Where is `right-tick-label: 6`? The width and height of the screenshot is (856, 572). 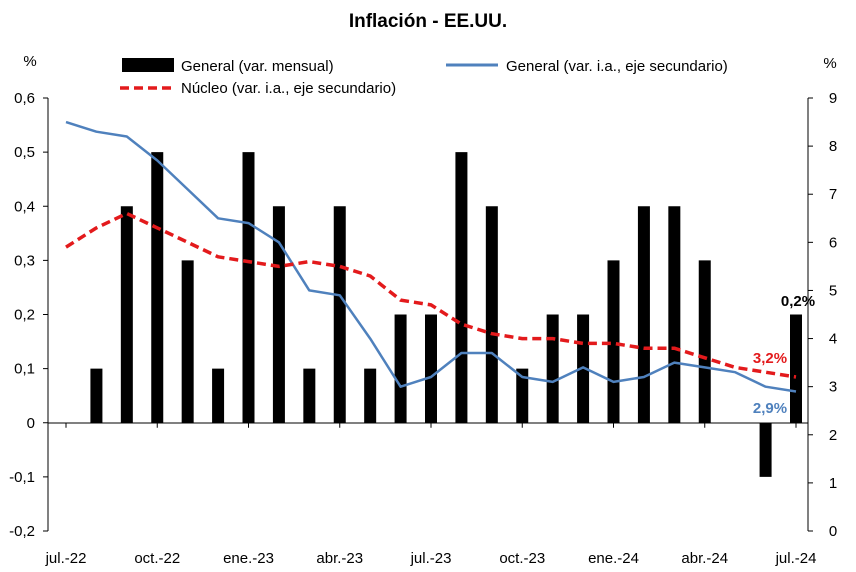 right-tick-label: 6 is located at coordinates (833, 242).